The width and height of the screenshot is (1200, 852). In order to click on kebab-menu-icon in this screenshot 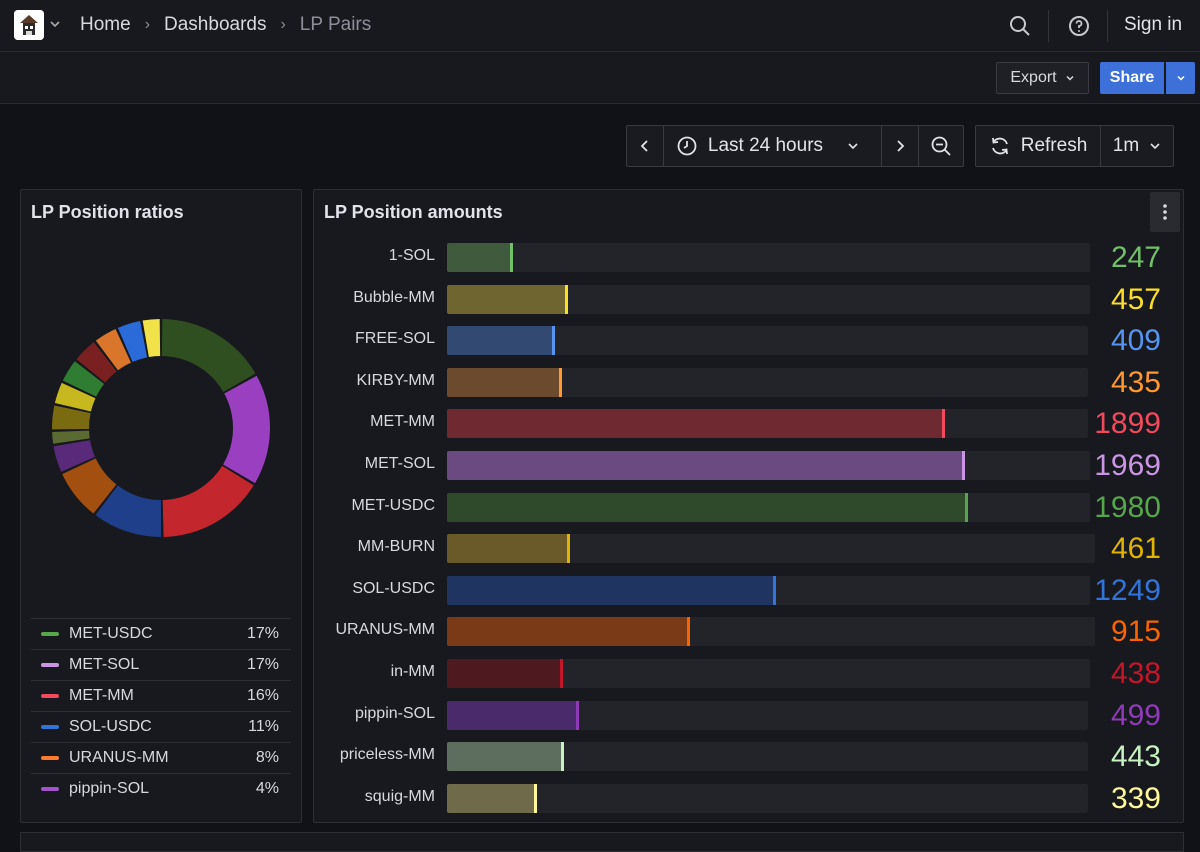, I will do `click(1165, 212)`.